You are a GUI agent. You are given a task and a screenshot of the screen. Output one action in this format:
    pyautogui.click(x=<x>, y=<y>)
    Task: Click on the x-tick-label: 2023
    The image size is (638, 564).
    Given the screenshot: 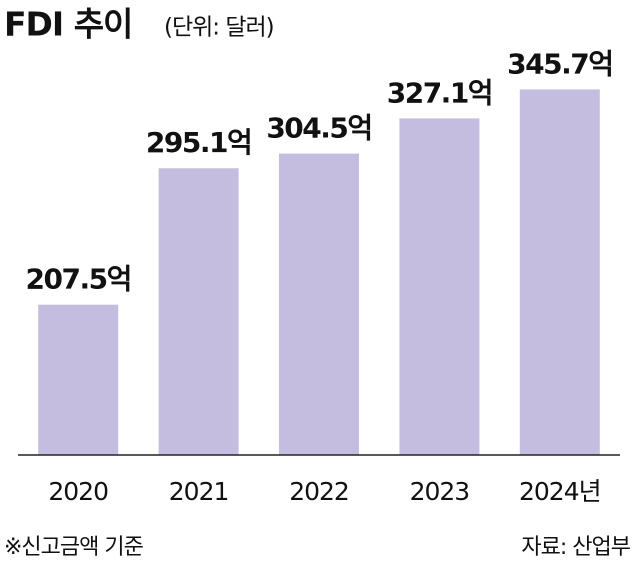 What is the action you would take?
    pyautogui.click(x=440, y=491)
    